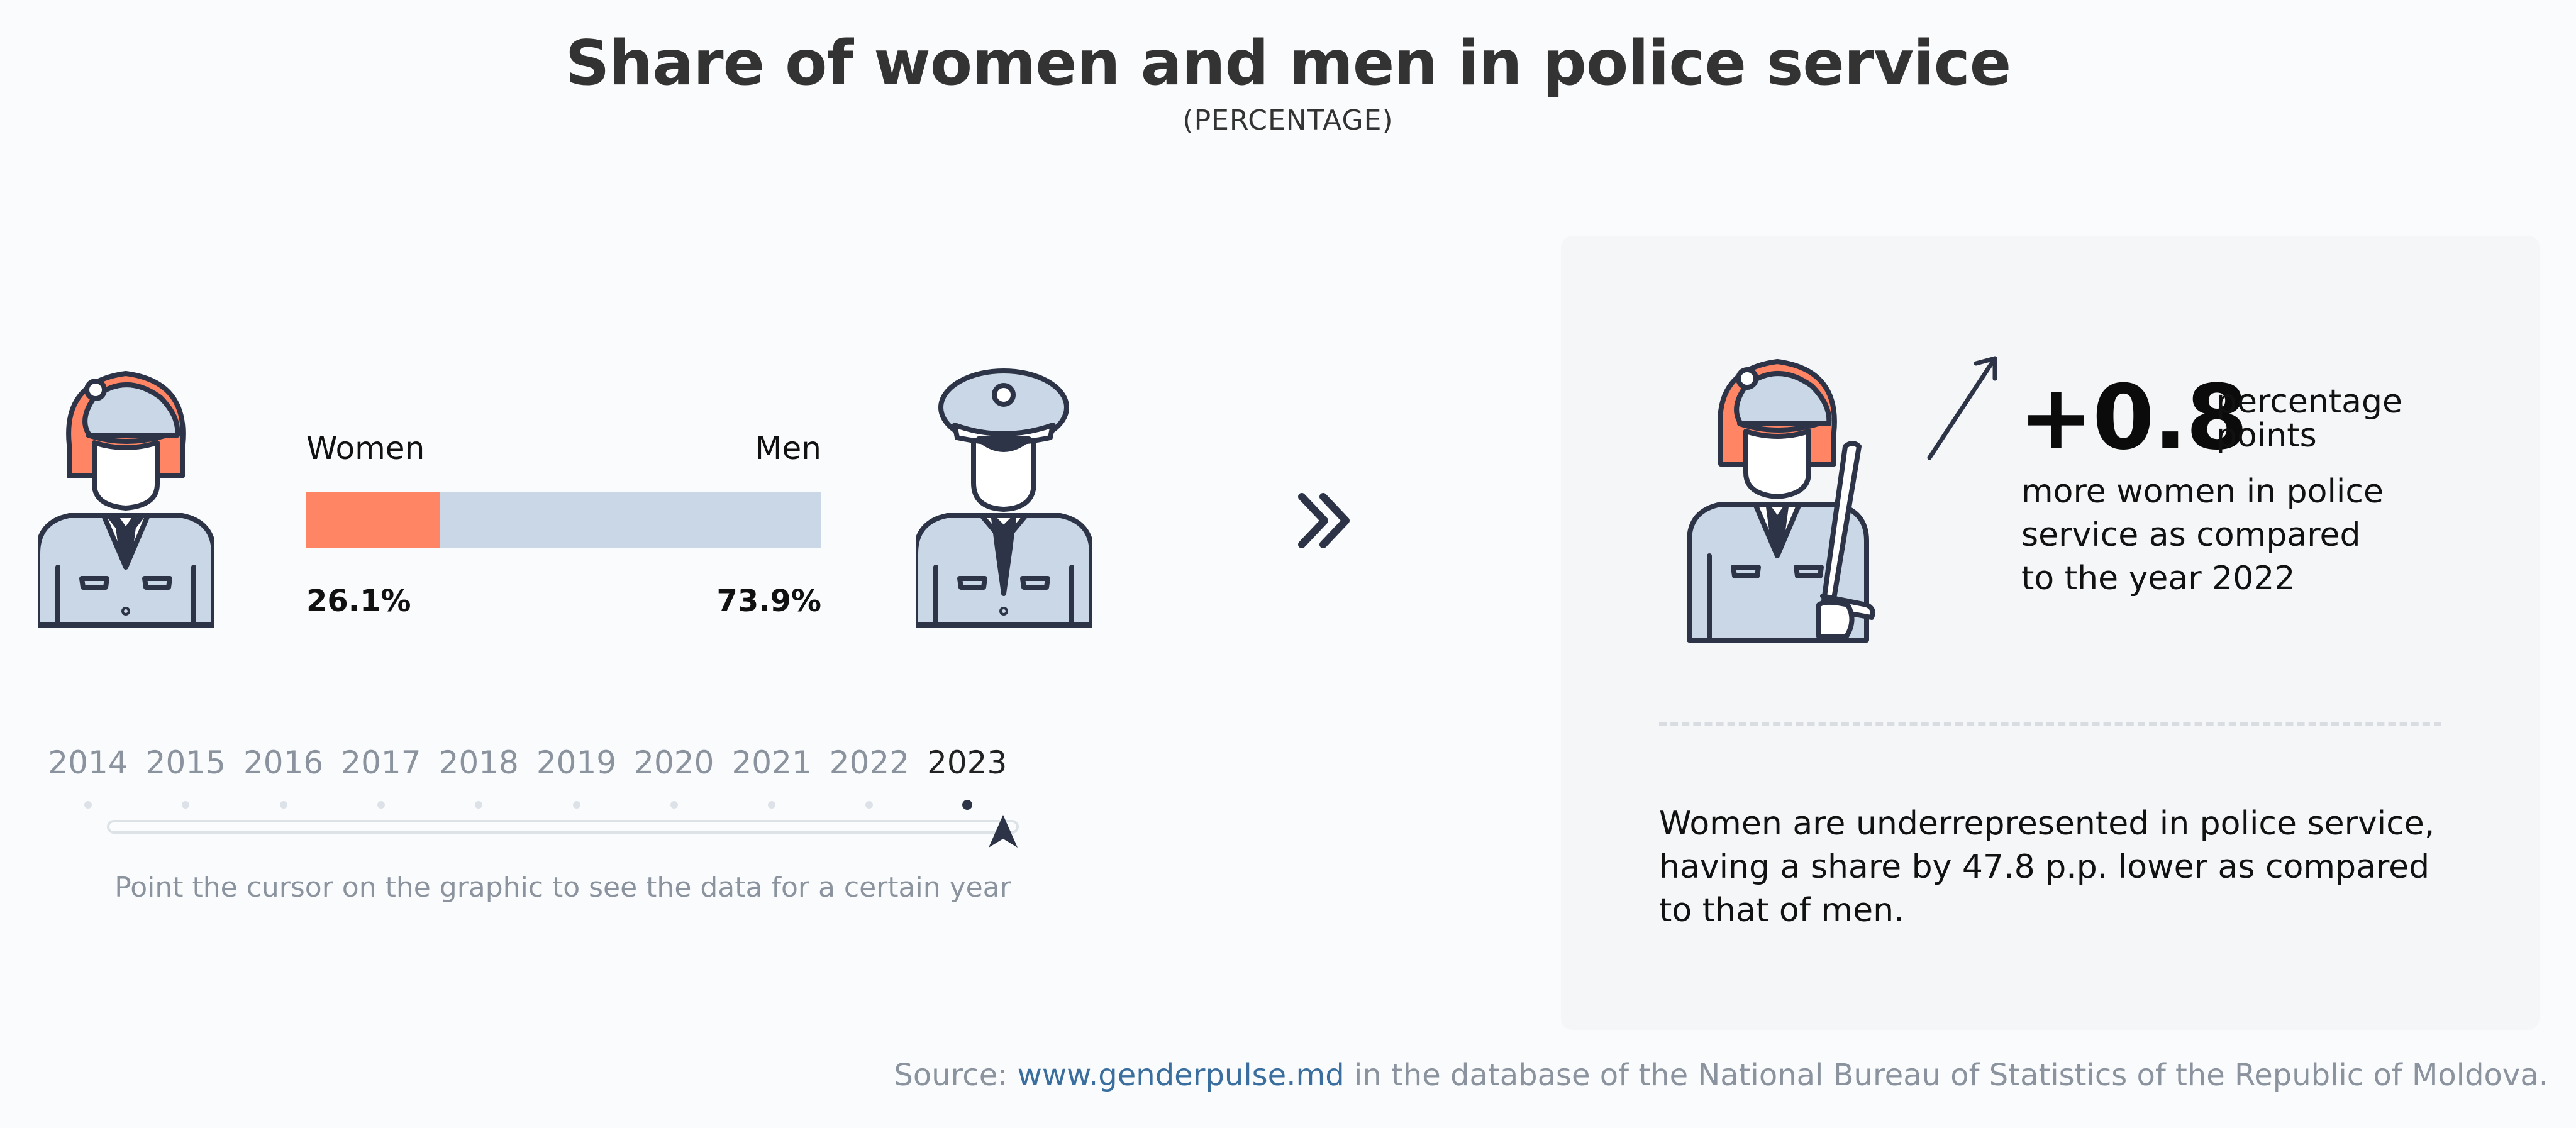 The height and width of the screenshot is (1128, 2576). What do you see at coordinates (869, 805) in the screenshot?
I see `timeline-dot-2022` at bounding box center [869, 805].